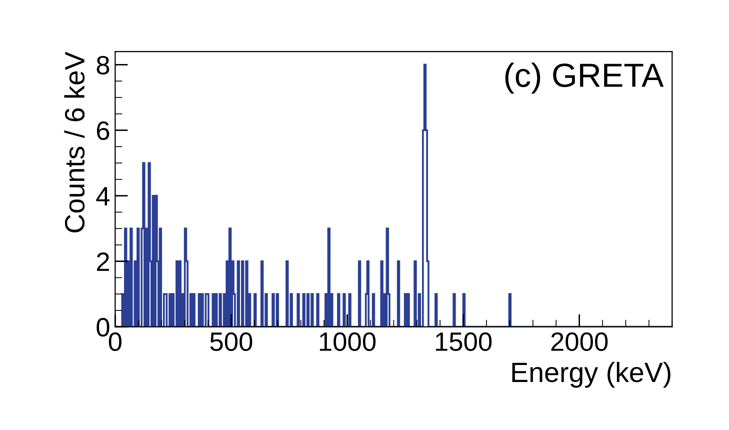 Image resolution: width=729 pixels, height=430 pixels. What do you see at coordinates (103, 327) in the screenshot?
I see `y-tick-label: 0` at bounding box center [103, 327].